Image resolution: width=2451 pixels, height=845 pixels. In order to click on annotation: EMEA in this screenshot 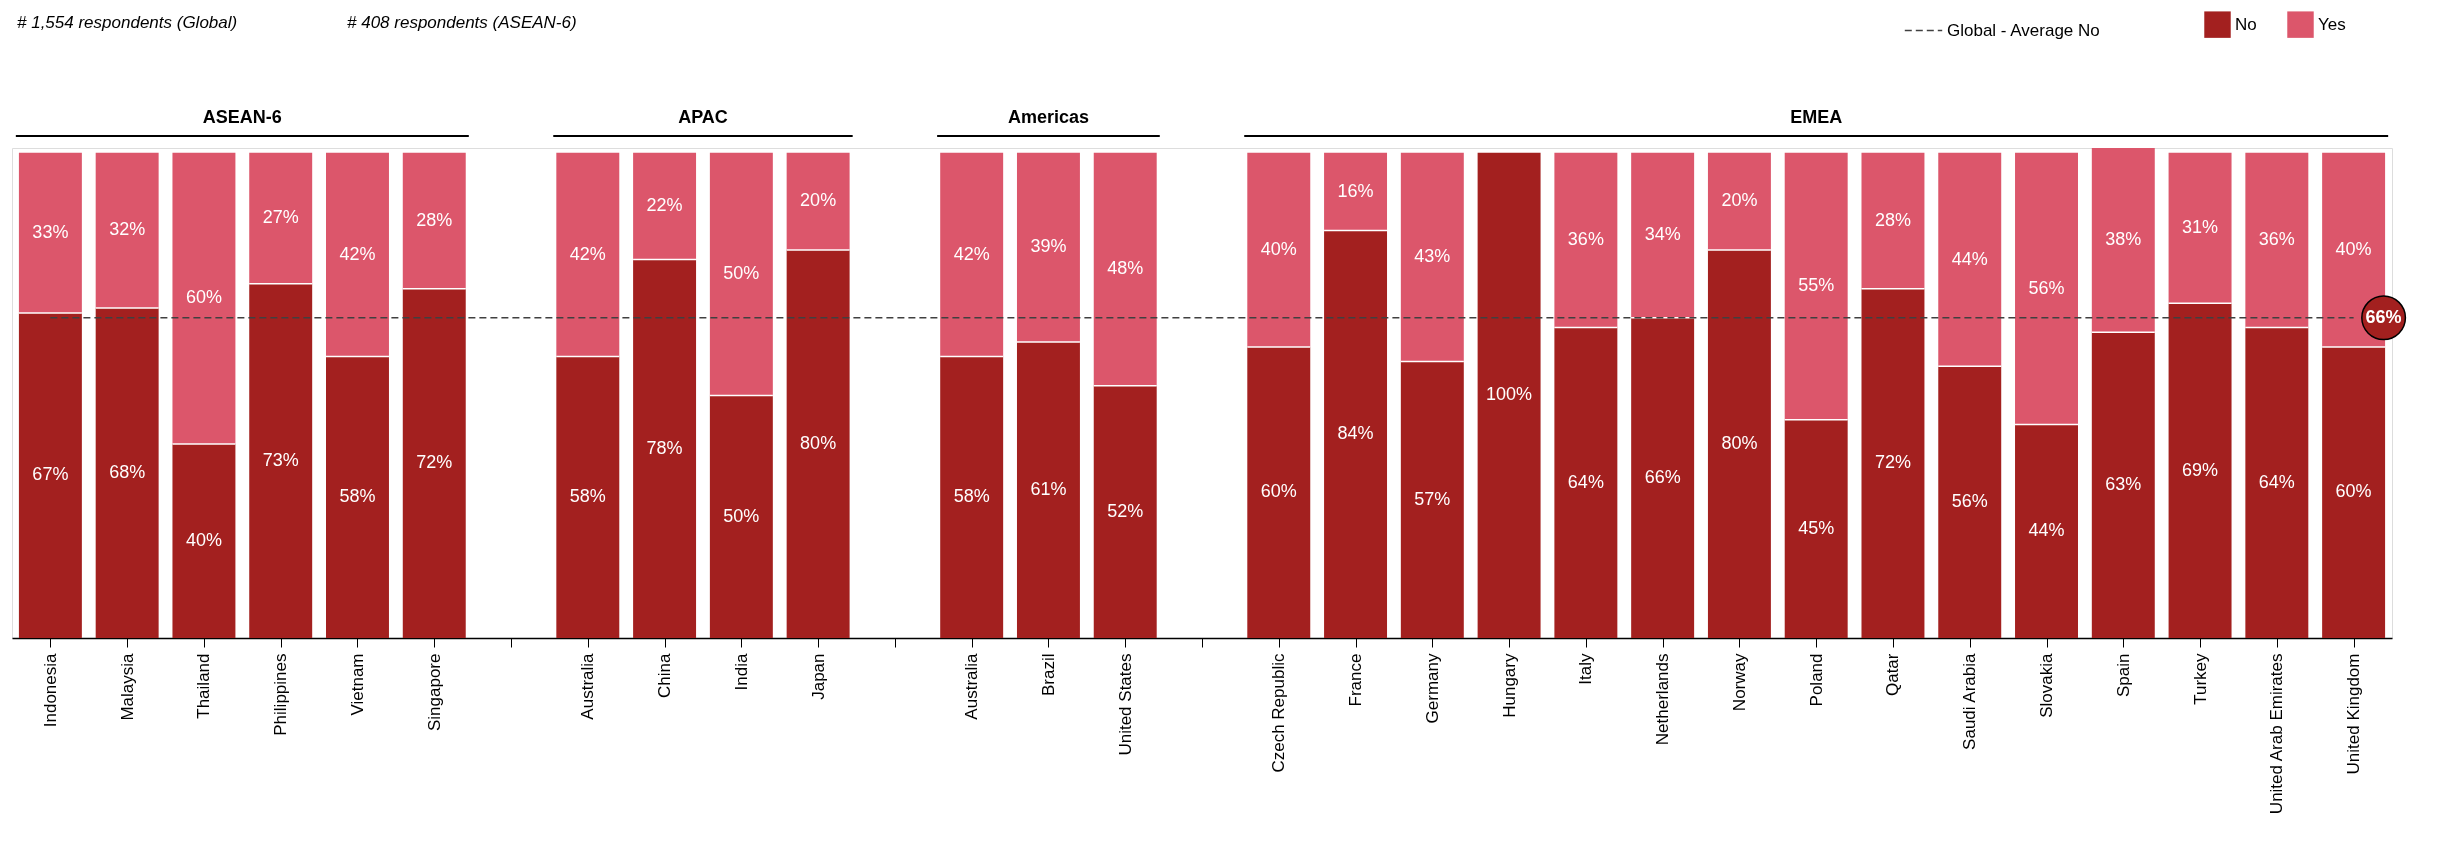, I will do `click(1816, 117)`.